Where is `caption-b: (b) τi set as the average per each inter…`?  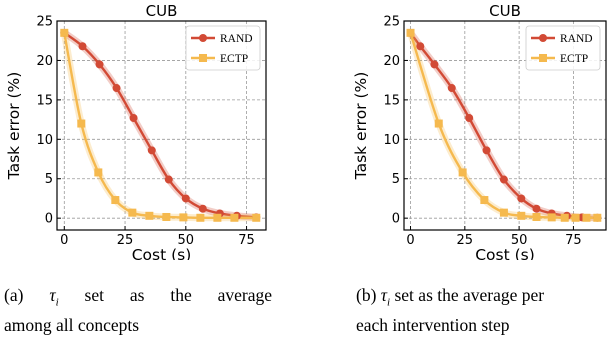 caption-b: (b) τi set as the average per each inter… is located at coordinates (485, 310).